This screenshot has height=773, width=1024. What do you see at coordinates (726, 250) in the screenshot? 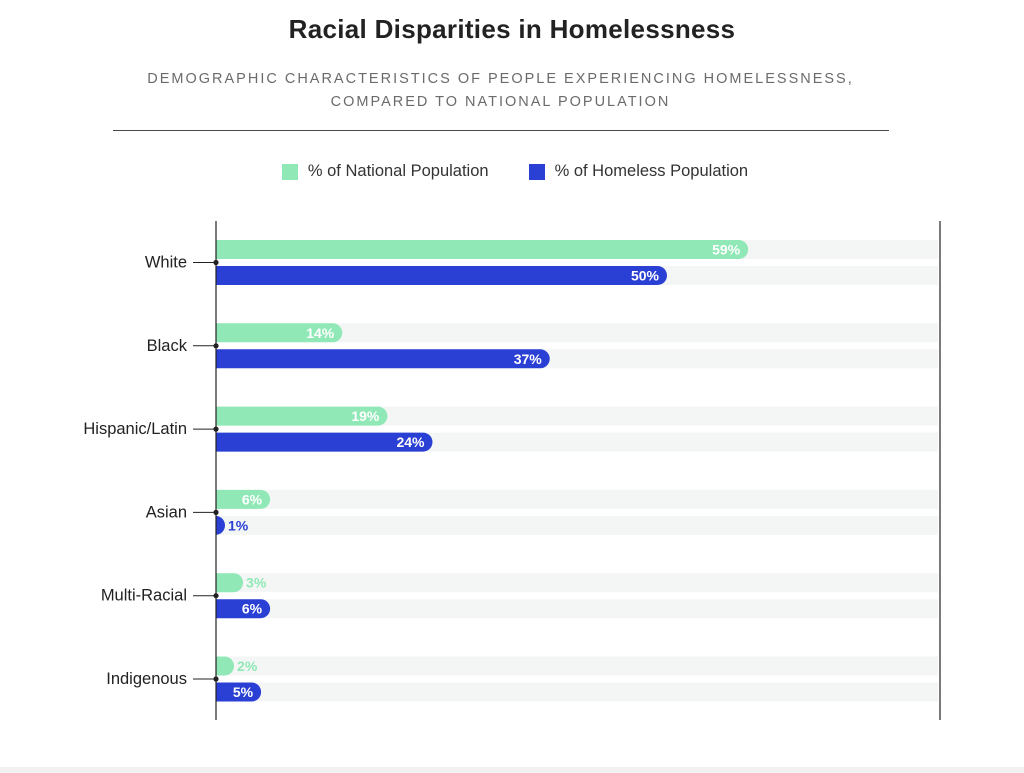
I see `bar-value-label: 59%` at bounding box center [726, 250].